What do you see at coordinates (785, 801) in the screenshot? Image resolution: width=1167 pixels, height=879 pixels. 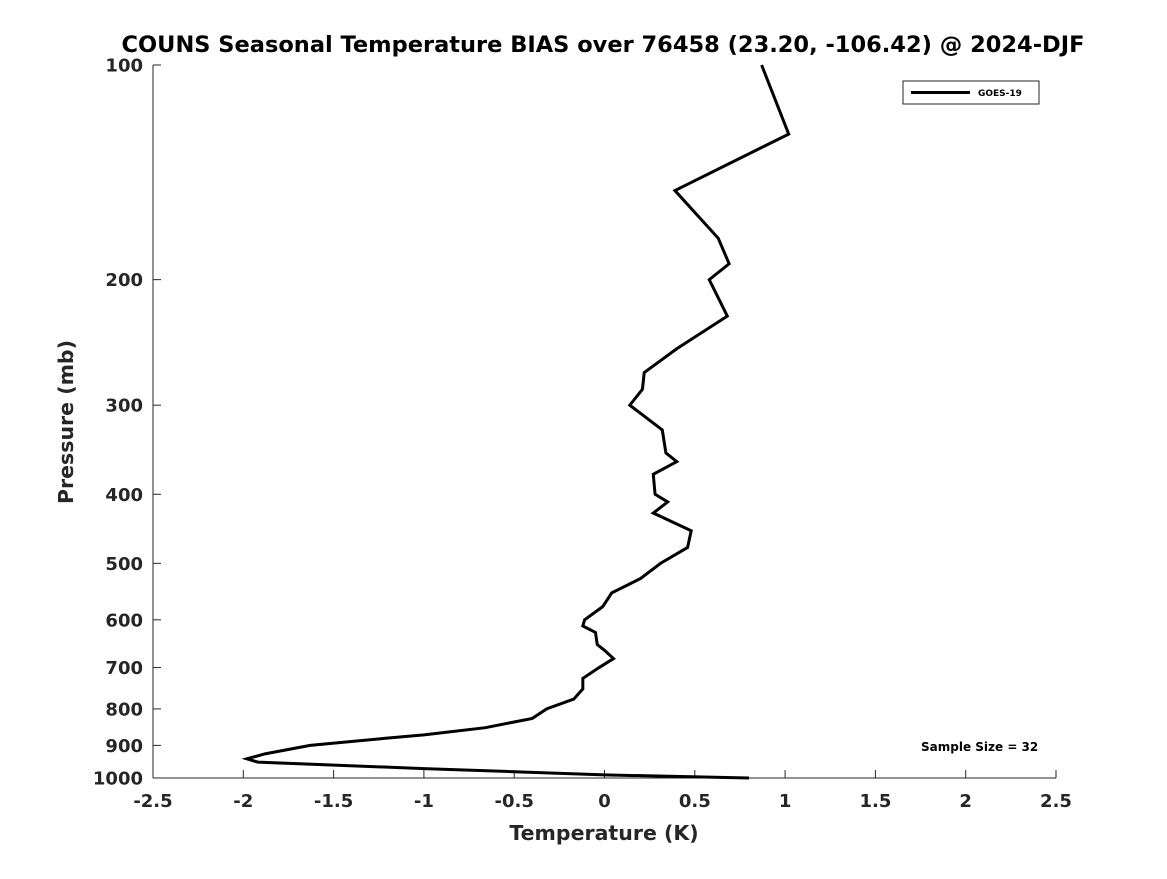 I see `x-tick-label: 1` at bounding box center [785, 801].